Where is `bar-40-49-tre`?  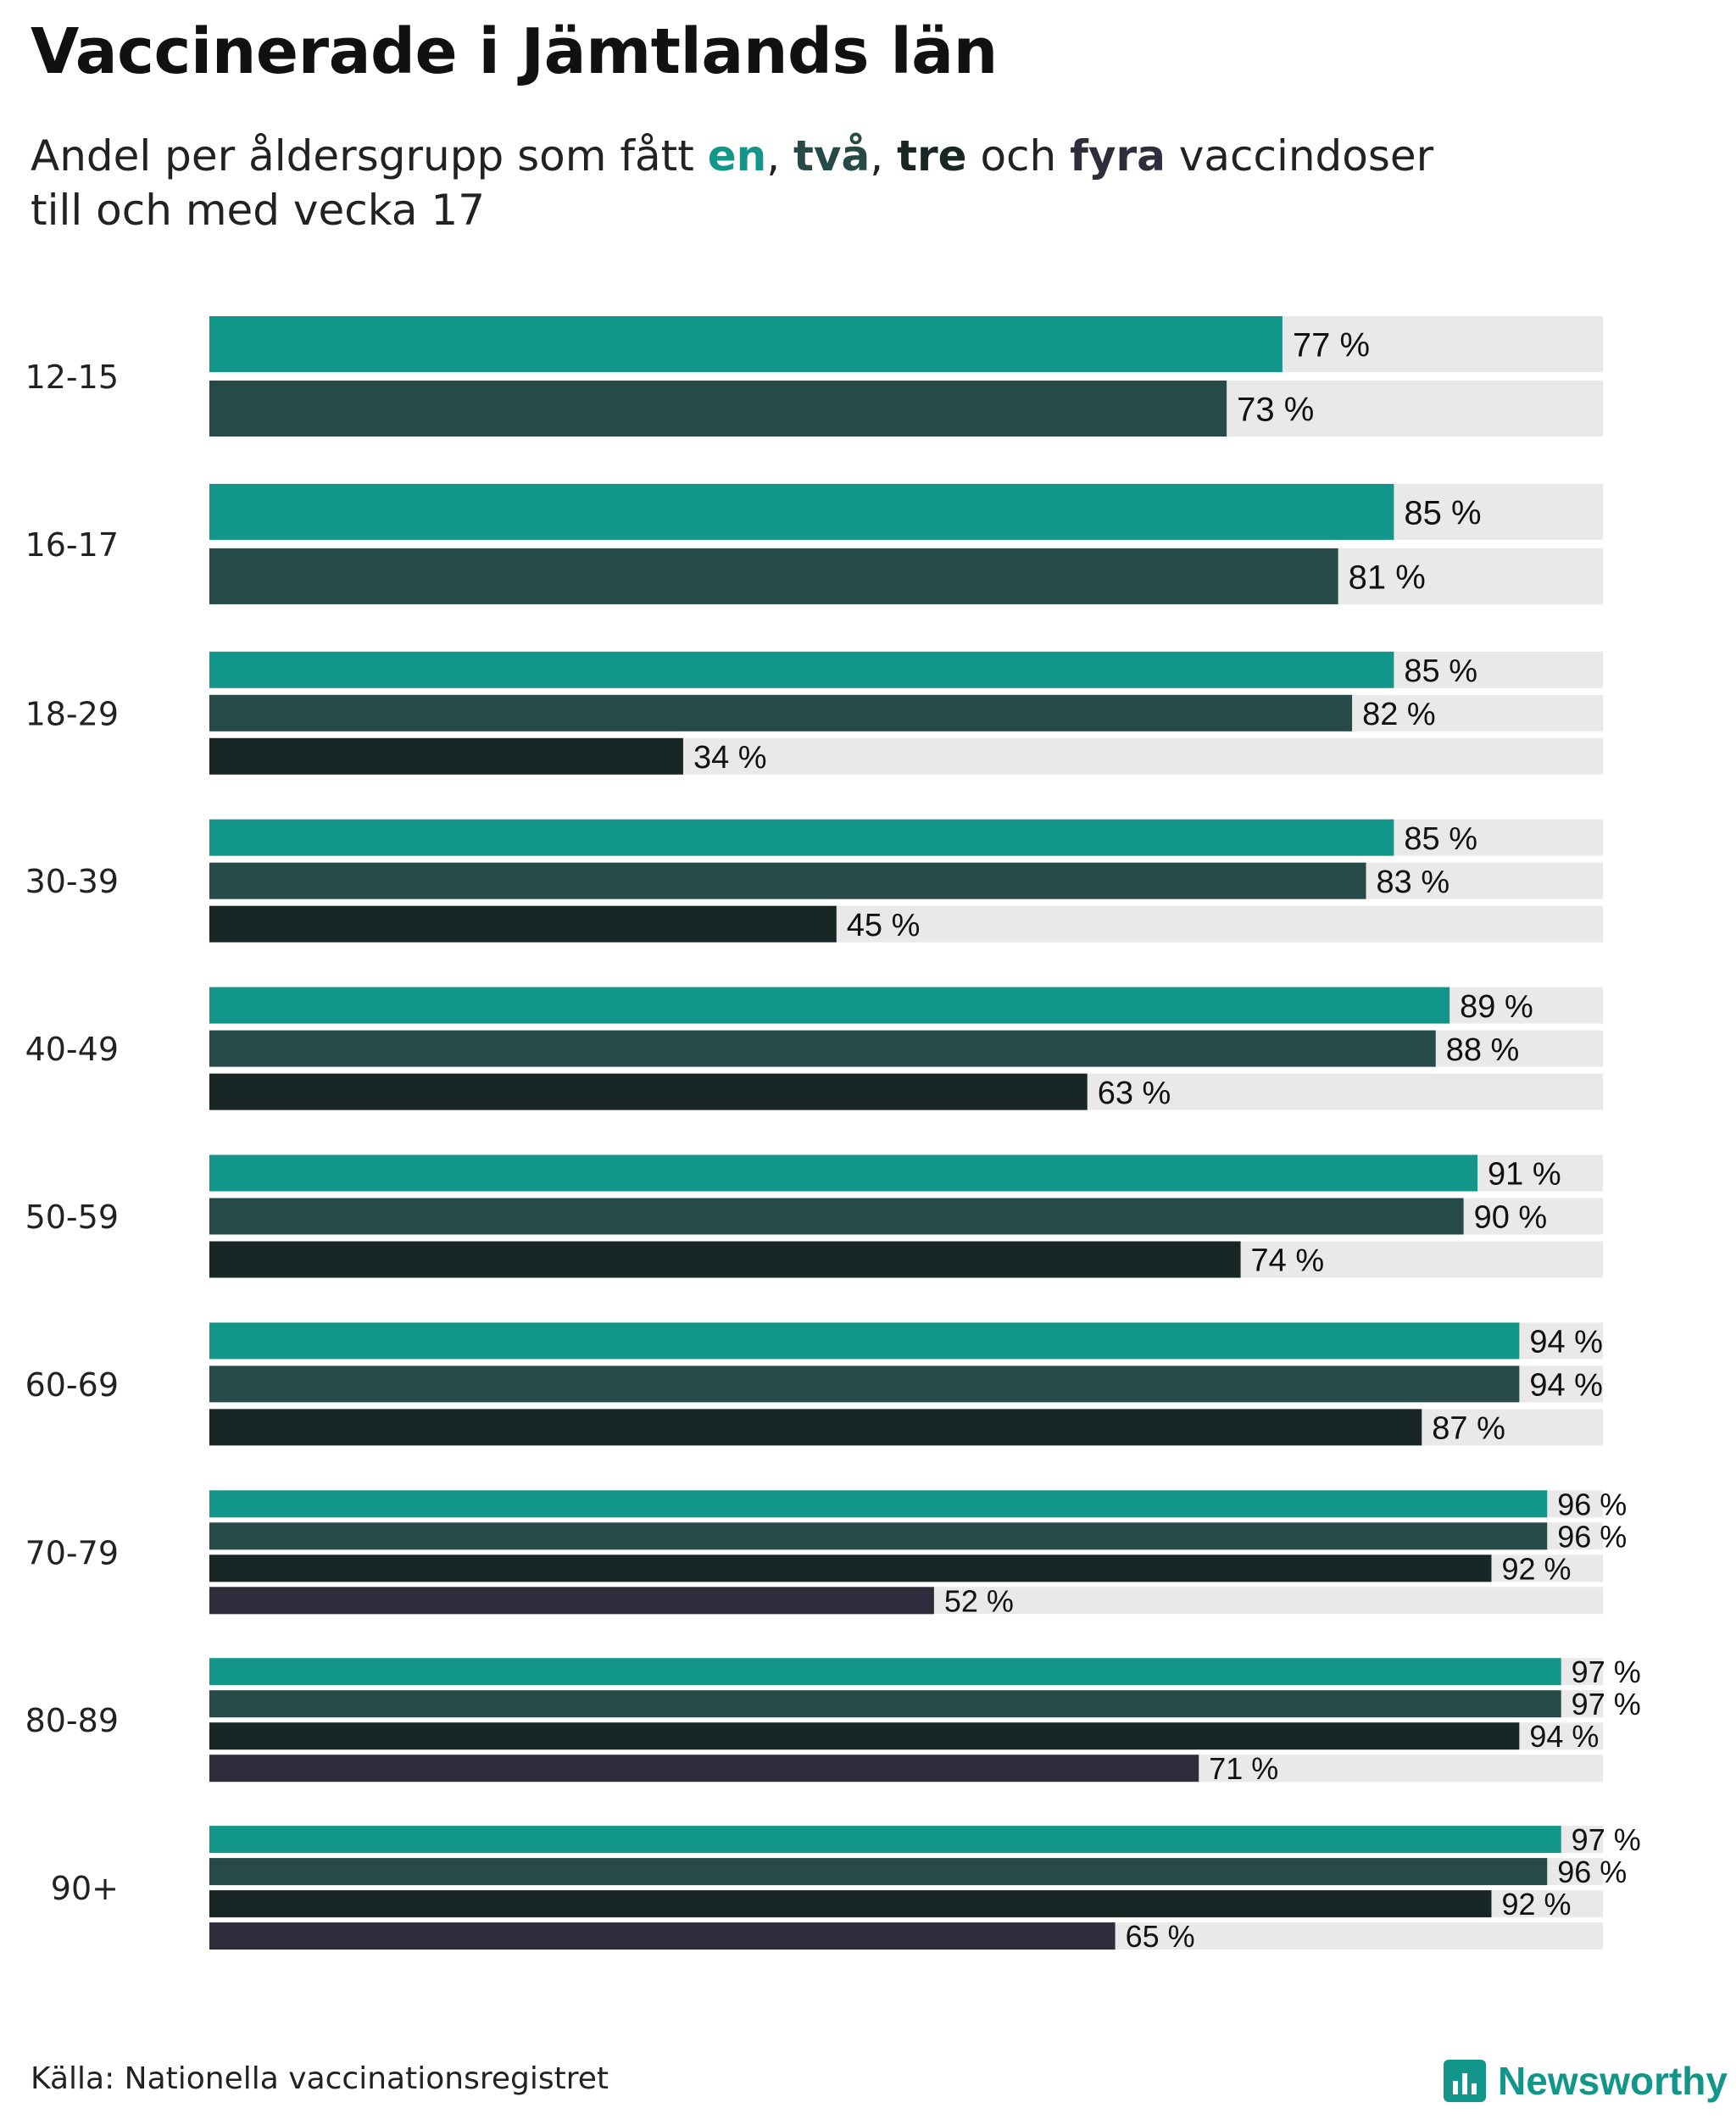 bar-40-49-tre is located at coordinates (648, 1092).